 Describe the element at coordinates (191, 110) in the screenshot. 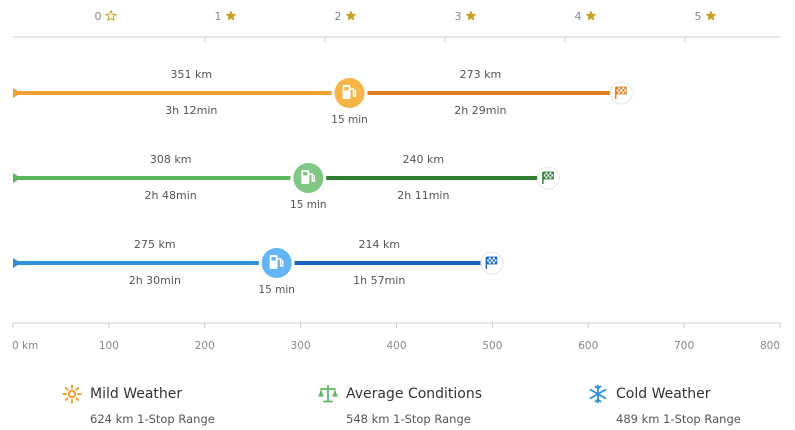

I see `mild-leg1-time: 3h 12min` at that location.